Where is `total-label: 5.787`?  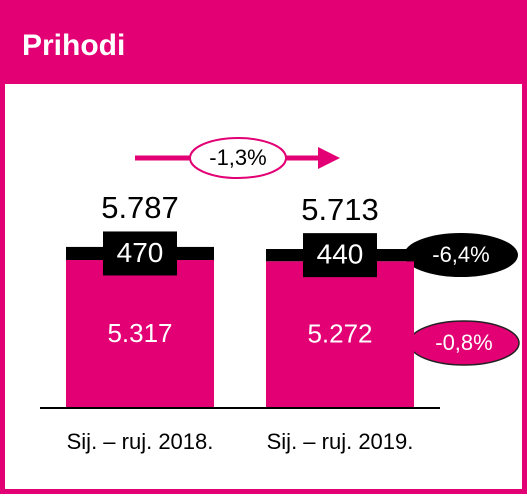 total-label: 5.787 is located at coordinates (140, 207).